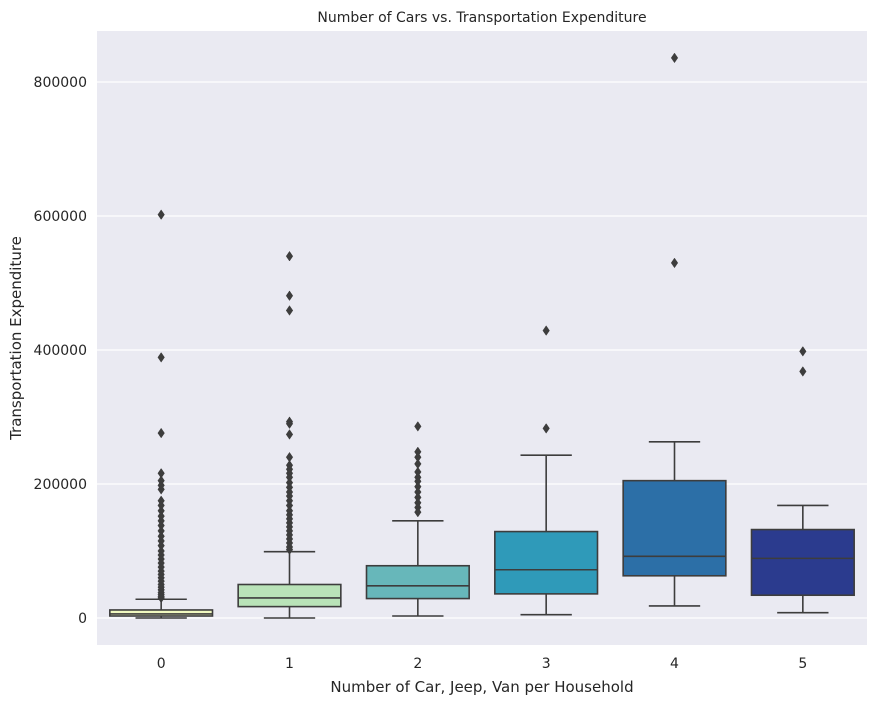 The image size is (879, 708). I want to click on x-tick-label: 0, so click(161, 664).